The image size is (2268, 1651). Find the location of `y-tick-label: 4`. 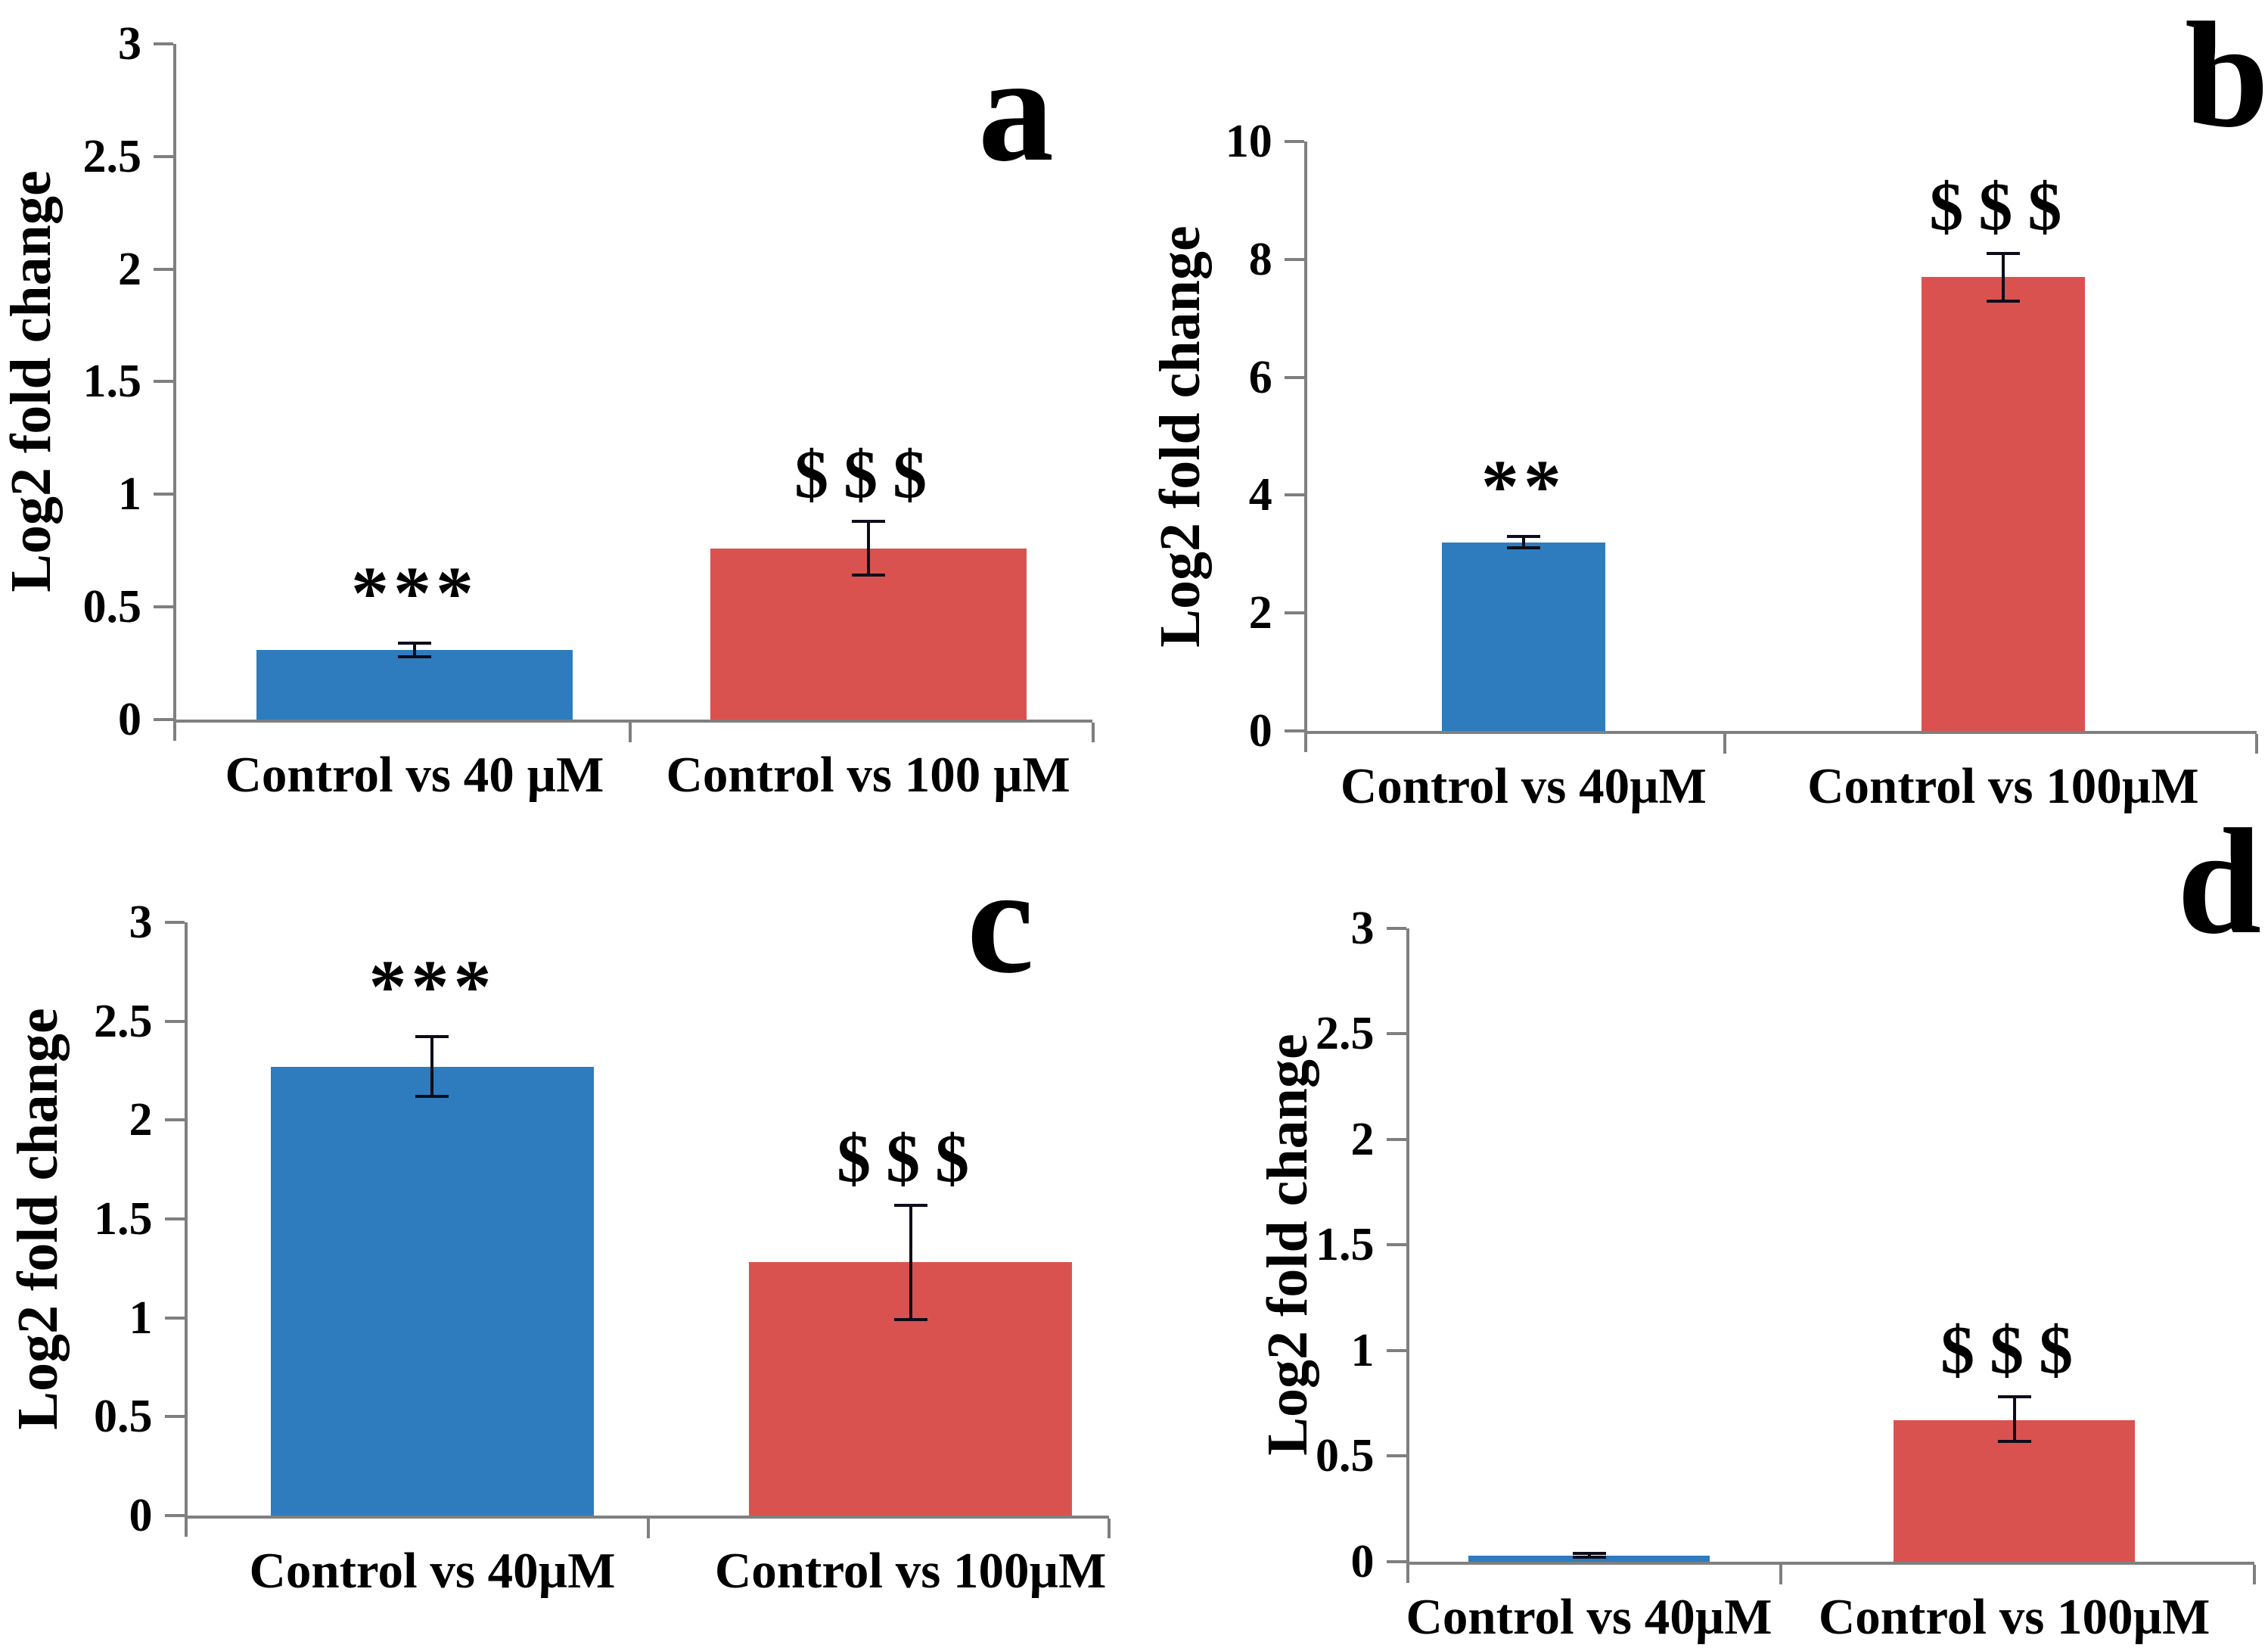

y-tick-label: 4 is located at coordinates (1260, 495).